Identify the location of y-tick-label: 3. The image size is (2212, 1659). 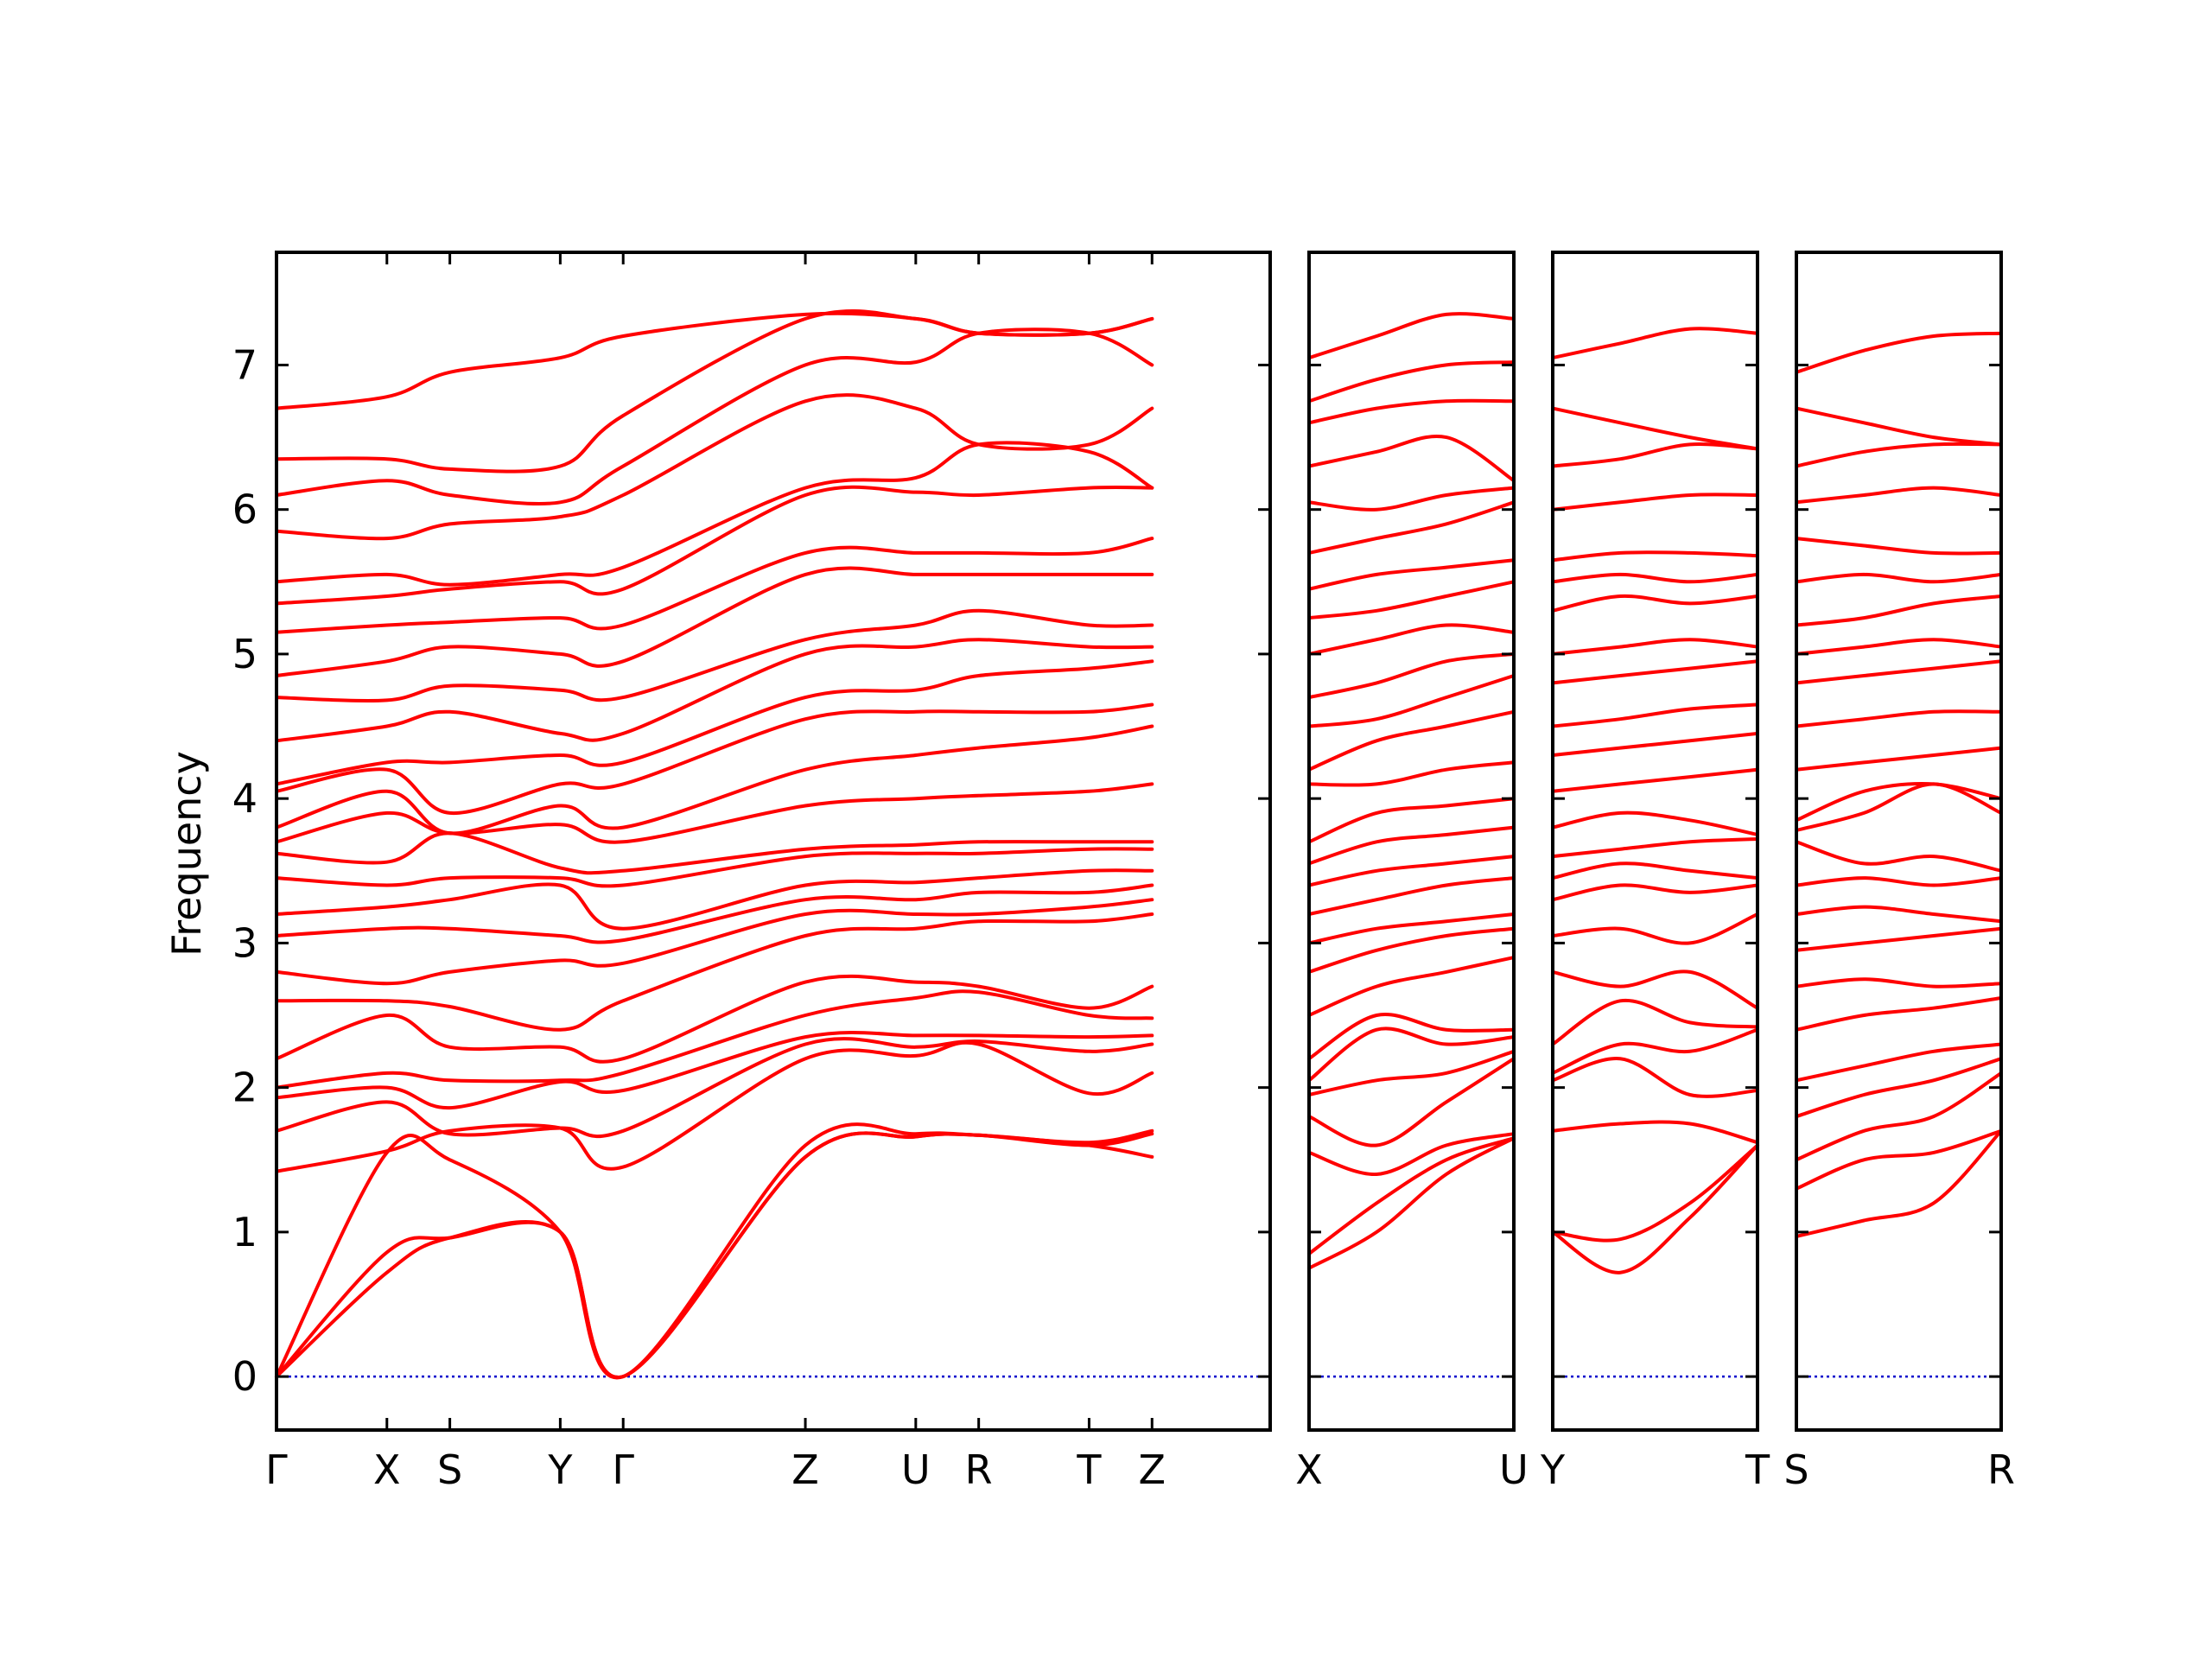
(244, 942).